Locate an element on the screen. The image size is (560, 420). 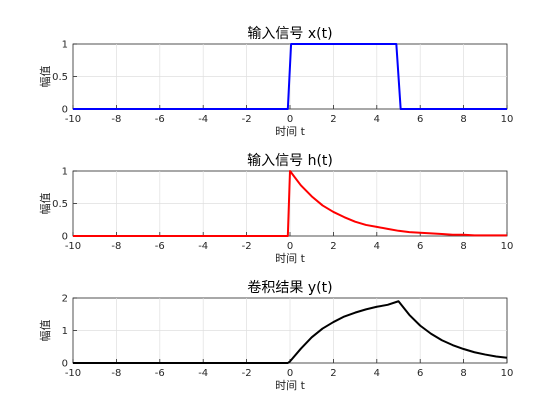
chart-3-x-tick-label: -4 is located at coordinates (203, 373).